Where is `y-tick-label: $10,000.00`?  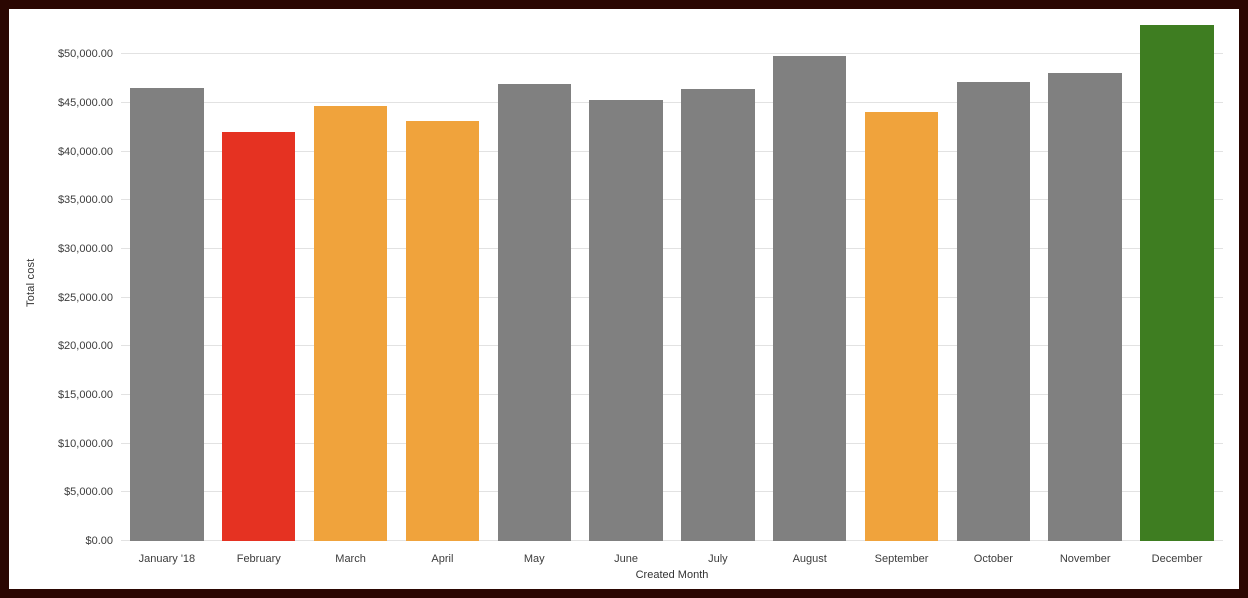
y-tick-label: $10,000.00 is located at coordinates (85, 443).